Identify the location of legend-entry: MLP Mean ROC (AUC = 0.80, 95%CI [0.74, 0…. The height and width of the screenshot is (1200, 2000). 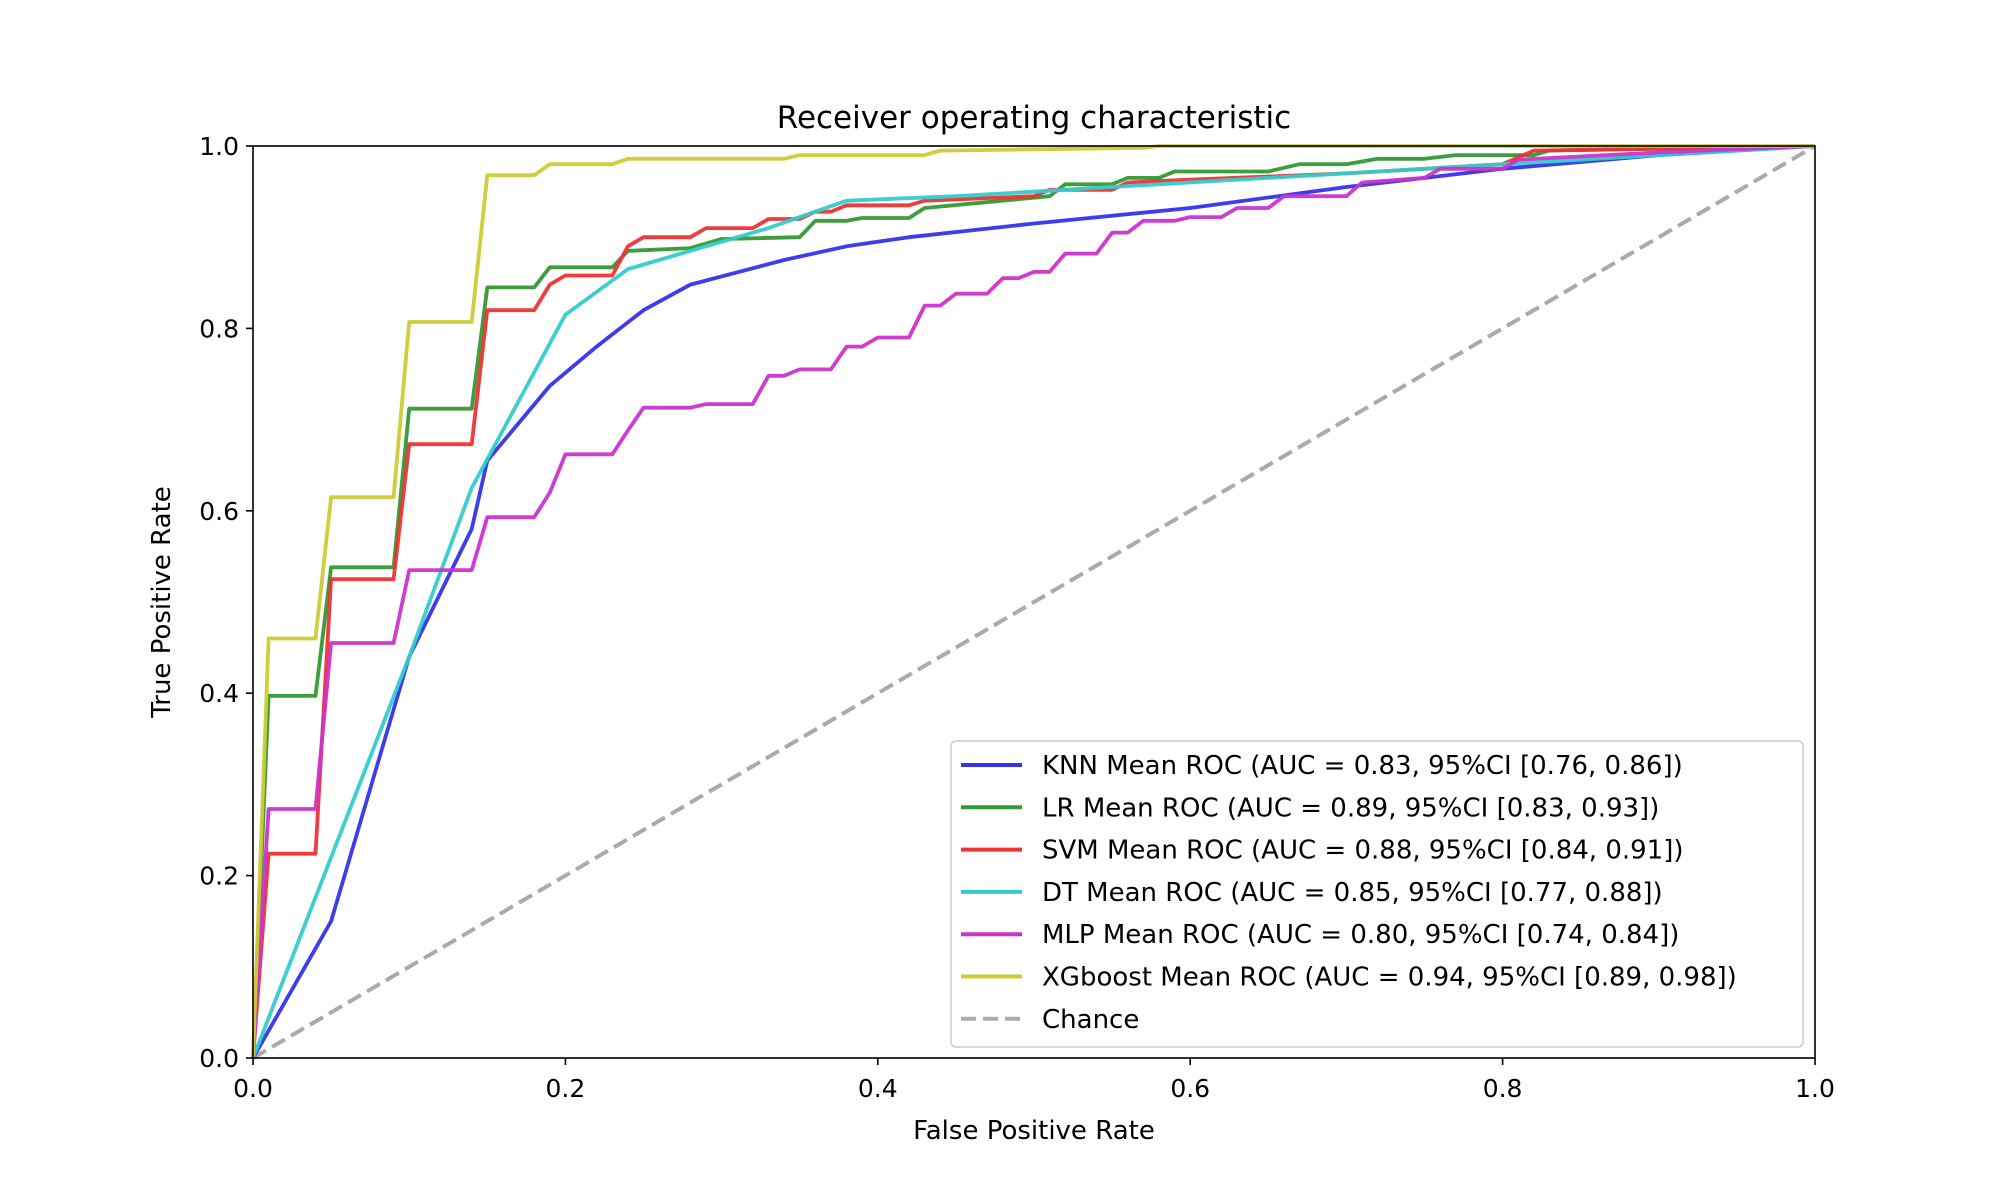
(1360, 935).